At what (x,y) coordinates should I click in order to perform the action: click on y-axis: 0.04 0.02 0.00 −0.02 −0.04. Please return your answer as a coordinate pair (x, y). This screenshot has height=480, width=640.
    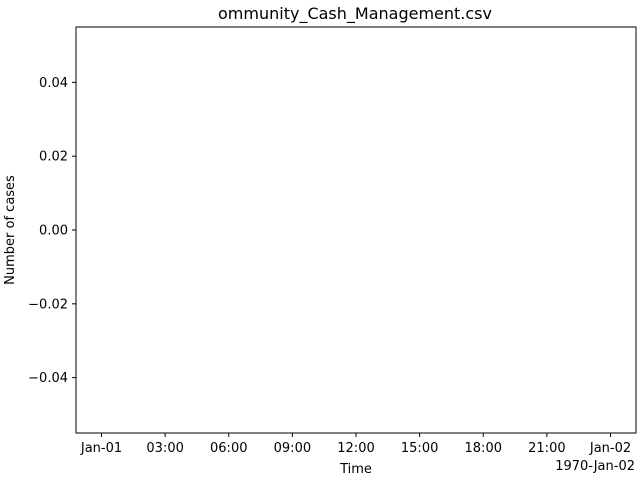
    Looking at the image, I should click on (52, 231).